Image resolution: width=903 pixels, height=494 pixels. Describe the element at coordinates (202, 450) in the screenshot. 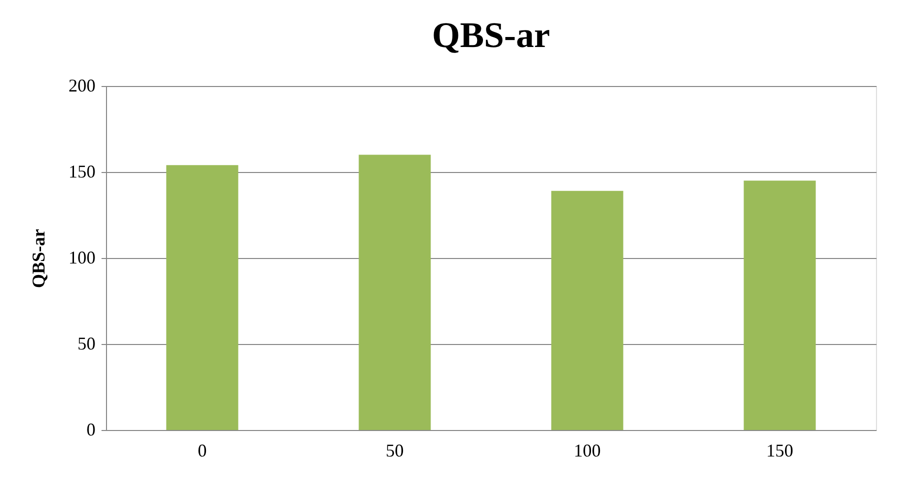

I see `x-tick-label: 0` at that location.